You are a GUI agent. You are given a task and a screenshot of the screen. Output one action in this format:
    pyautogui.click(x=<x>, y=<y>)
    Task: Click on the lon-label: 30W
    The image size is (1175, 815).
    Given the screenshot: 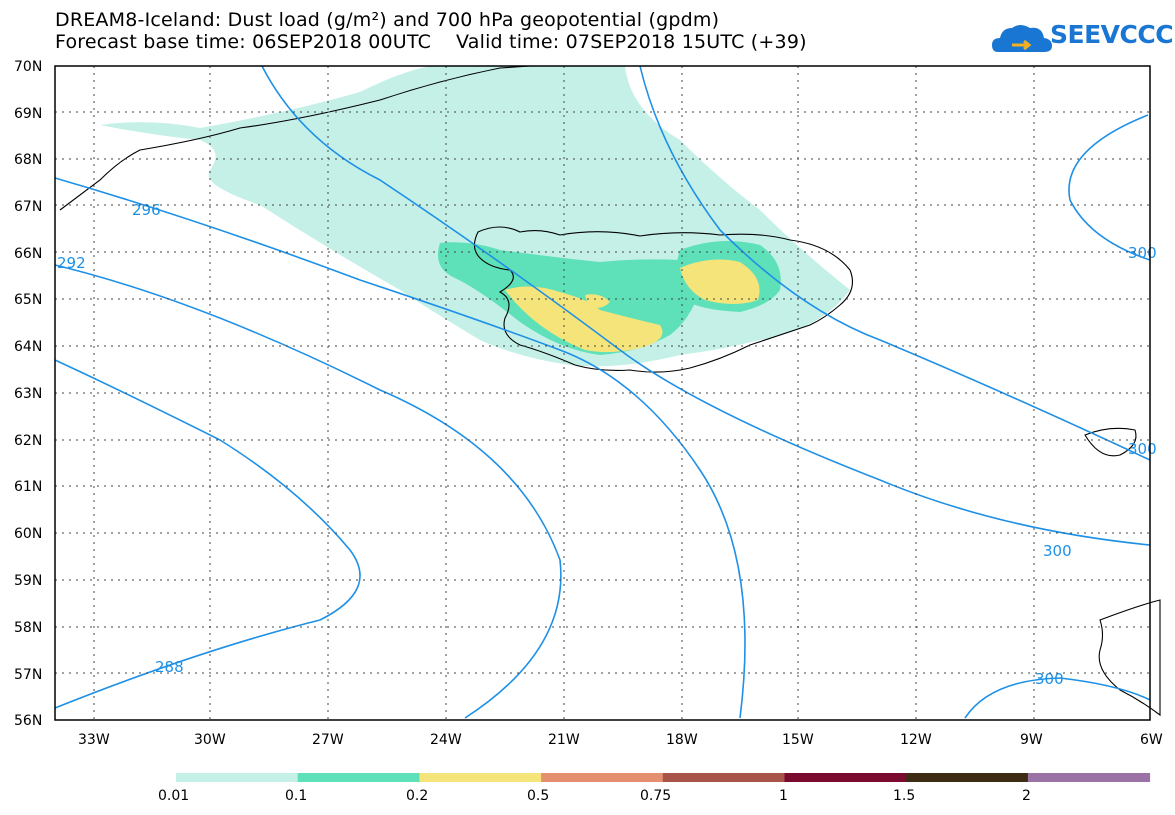 What is the action you would take?
    pyautogui.click(x=210, y=740)
    